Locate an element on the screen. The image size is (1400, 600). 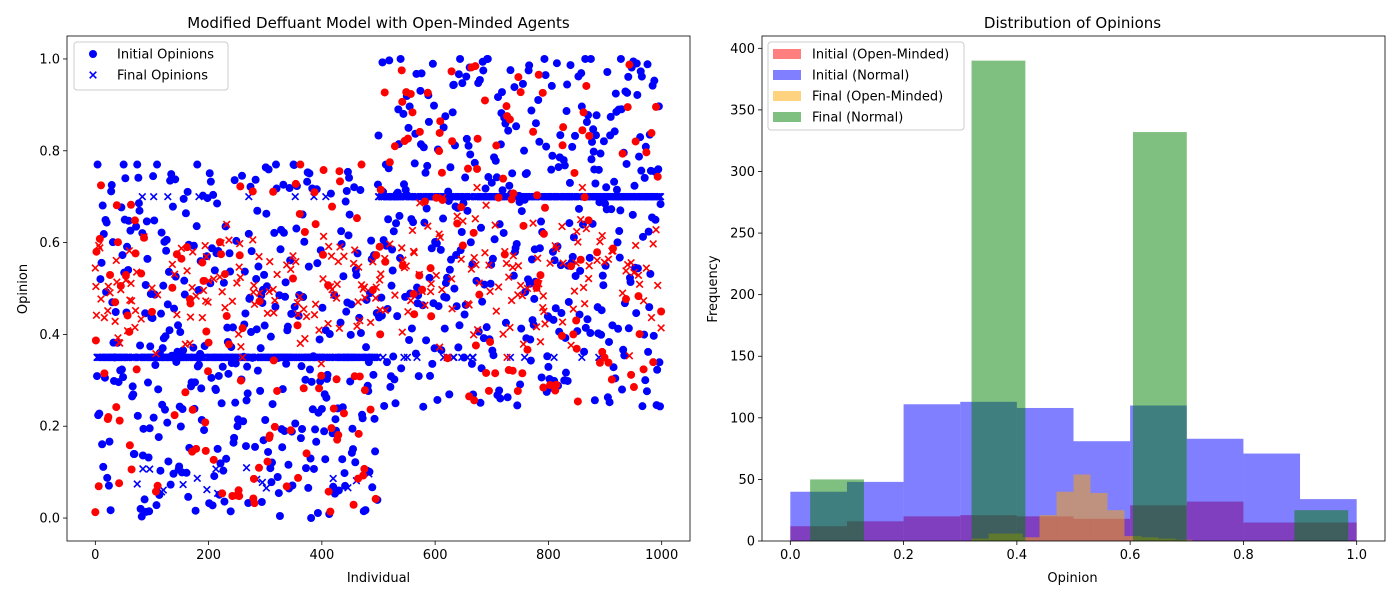
y-tick-label: 0.2 is located at coordinates (49, 427).